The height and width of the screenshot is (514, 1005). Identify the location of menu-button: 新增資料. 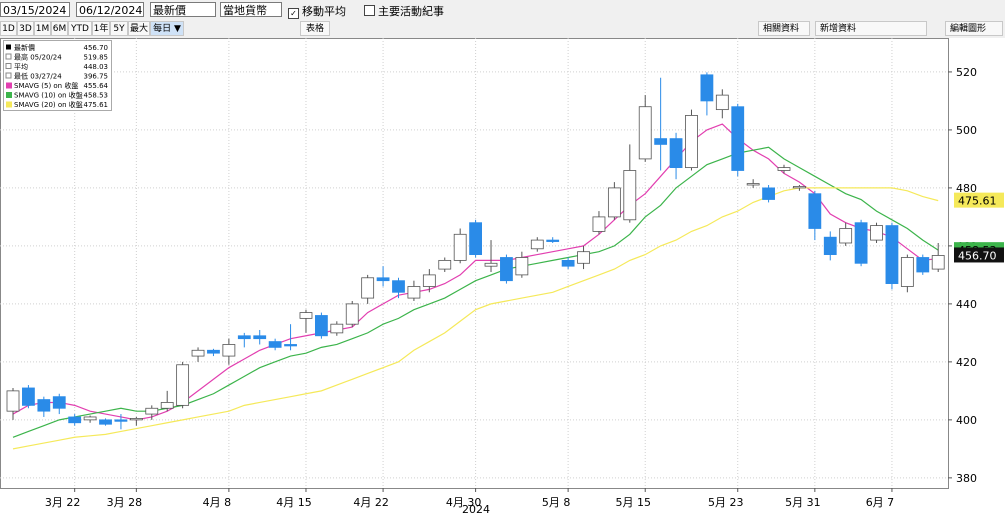
(871, 28).